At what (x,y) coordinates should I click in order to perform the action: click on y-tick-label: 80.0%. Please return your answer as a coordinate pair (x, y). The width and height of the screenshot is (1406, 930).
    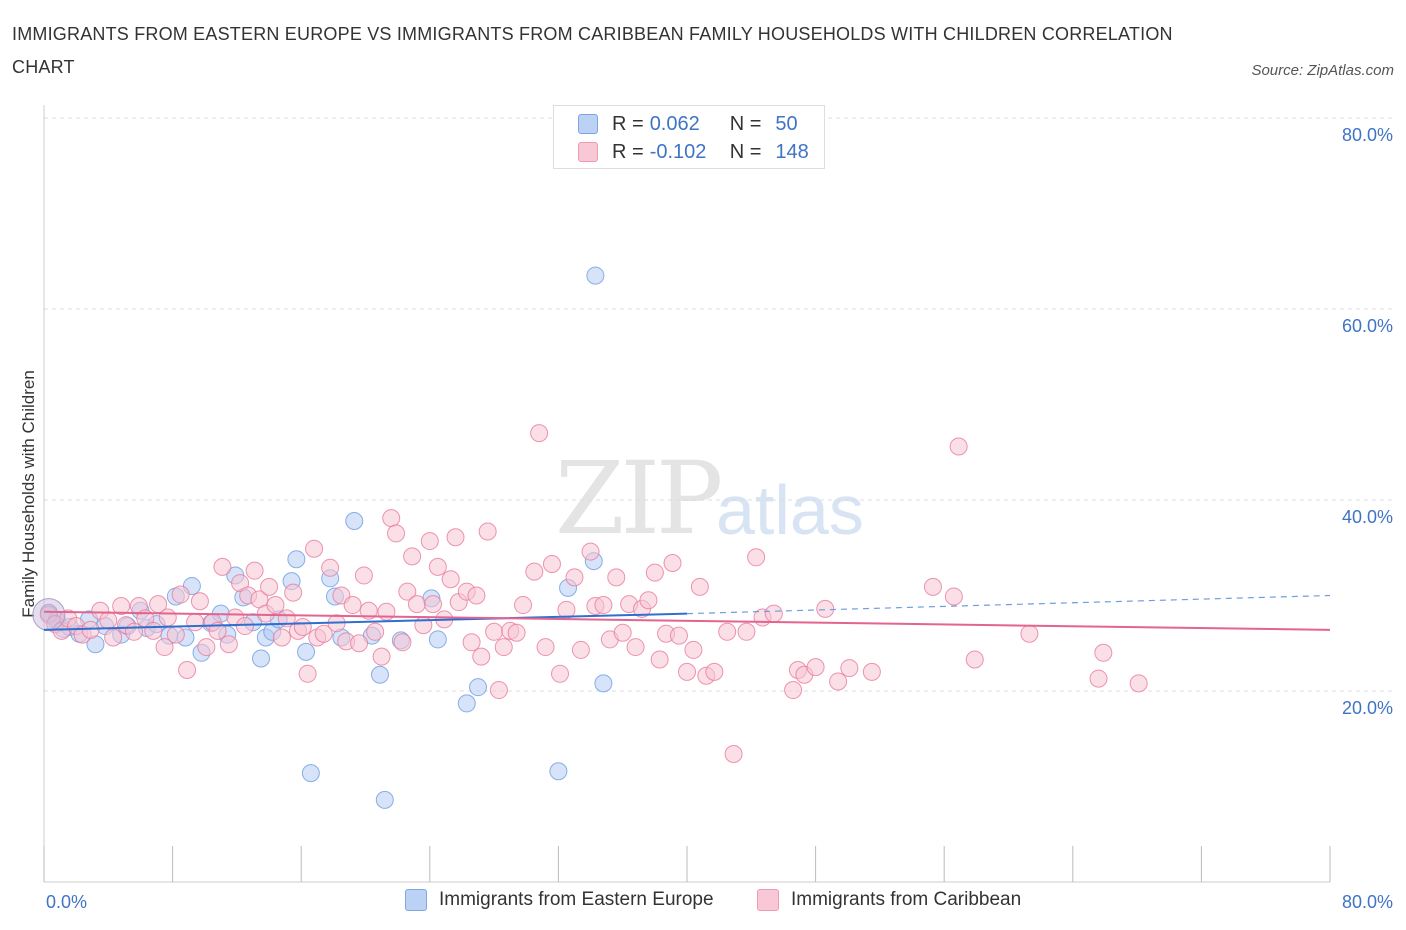
    Looking at the image, I should click on (1367, 135).